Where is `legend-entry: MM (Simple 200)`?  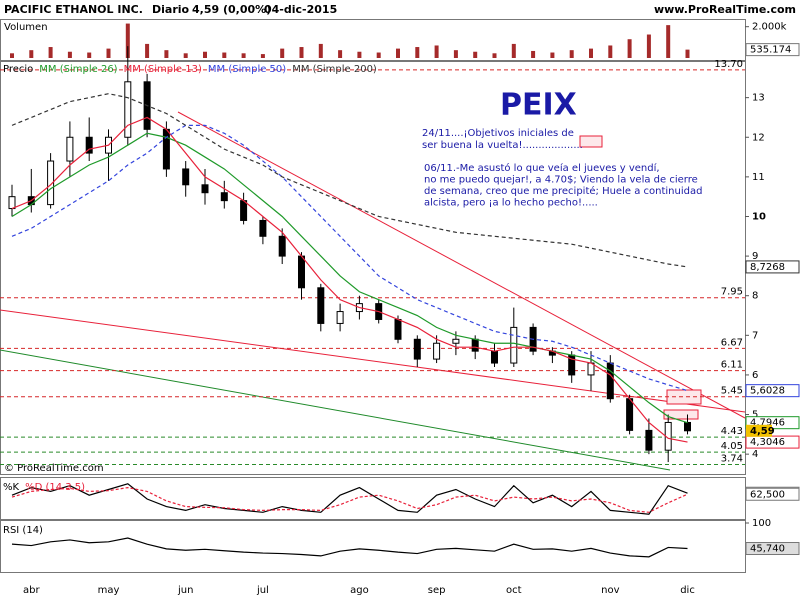 legend-entry: MM (Simple 200) is located at coordinates (334, 69).